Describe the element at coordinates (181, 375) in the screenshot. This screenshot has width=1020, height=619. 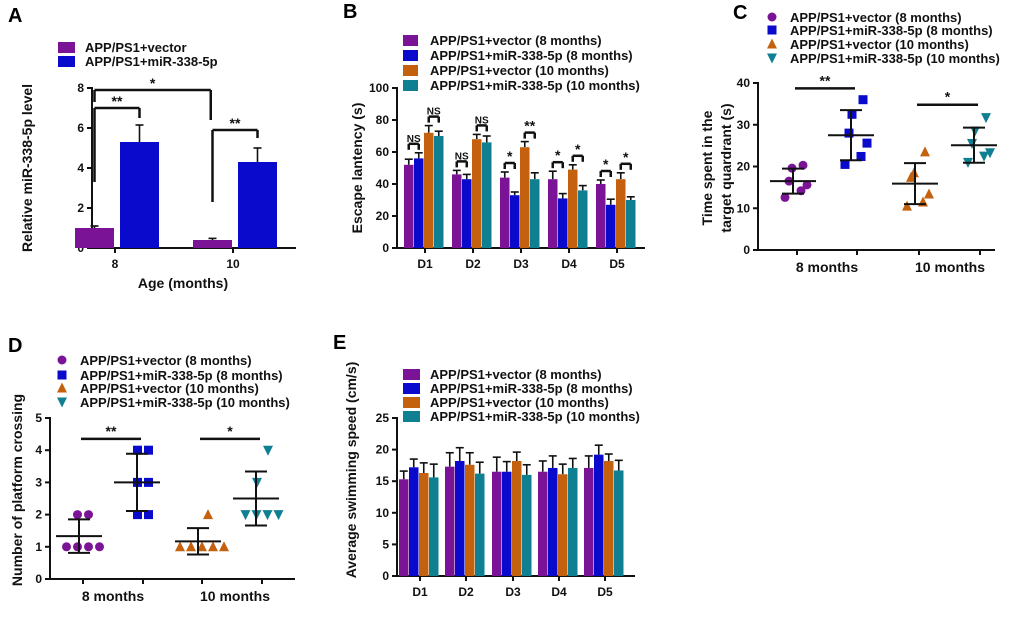
I see `legend-label: APP/PS1+miR-338-5p (8 months)` at that location.